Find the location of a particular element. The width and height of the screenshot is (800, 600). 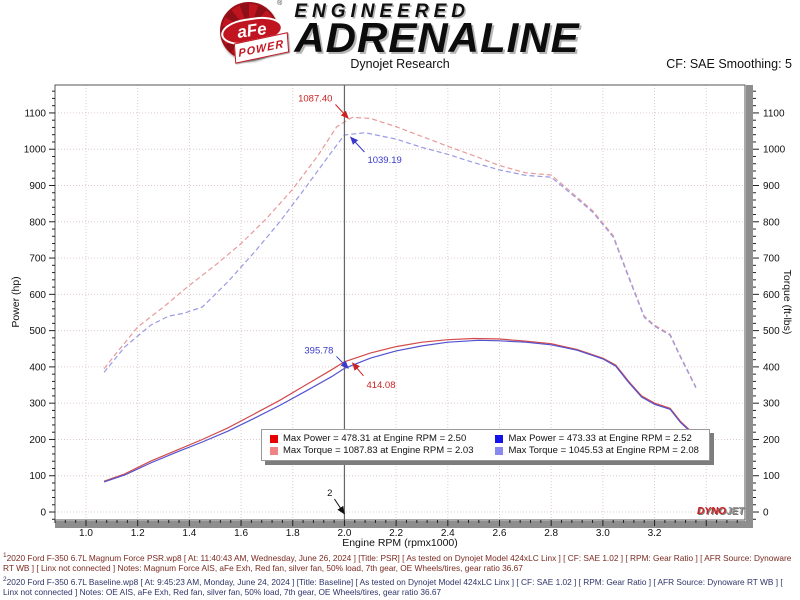

legend-item: Max Power = 473.33 at Engine RPM = 2.52 is located at coordinates (596, 438).